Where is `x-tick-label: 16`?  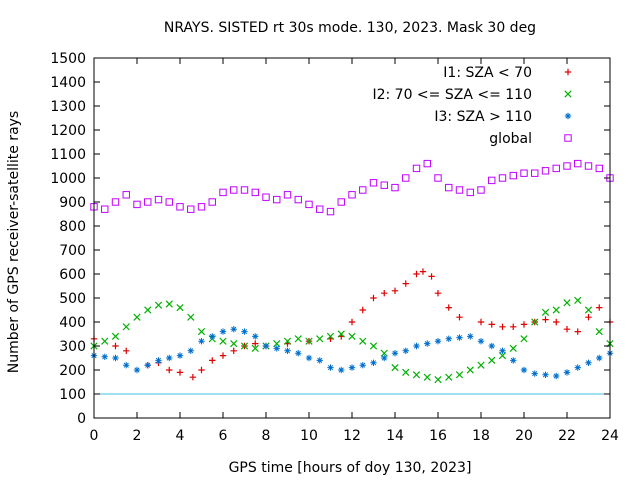
x-tick-label: 16 is located at coordinates (438, 436).